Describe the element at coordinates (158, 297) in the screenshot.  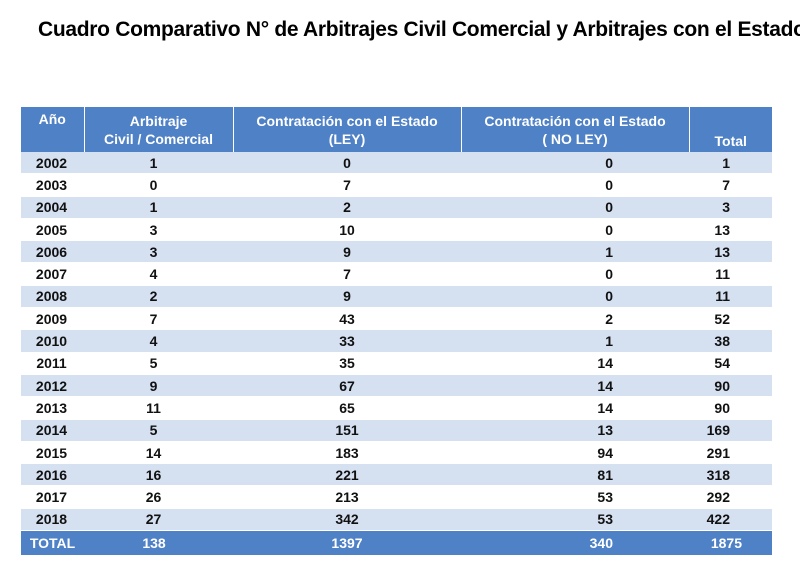
I see `row-civil-commercial: 2` at that location.